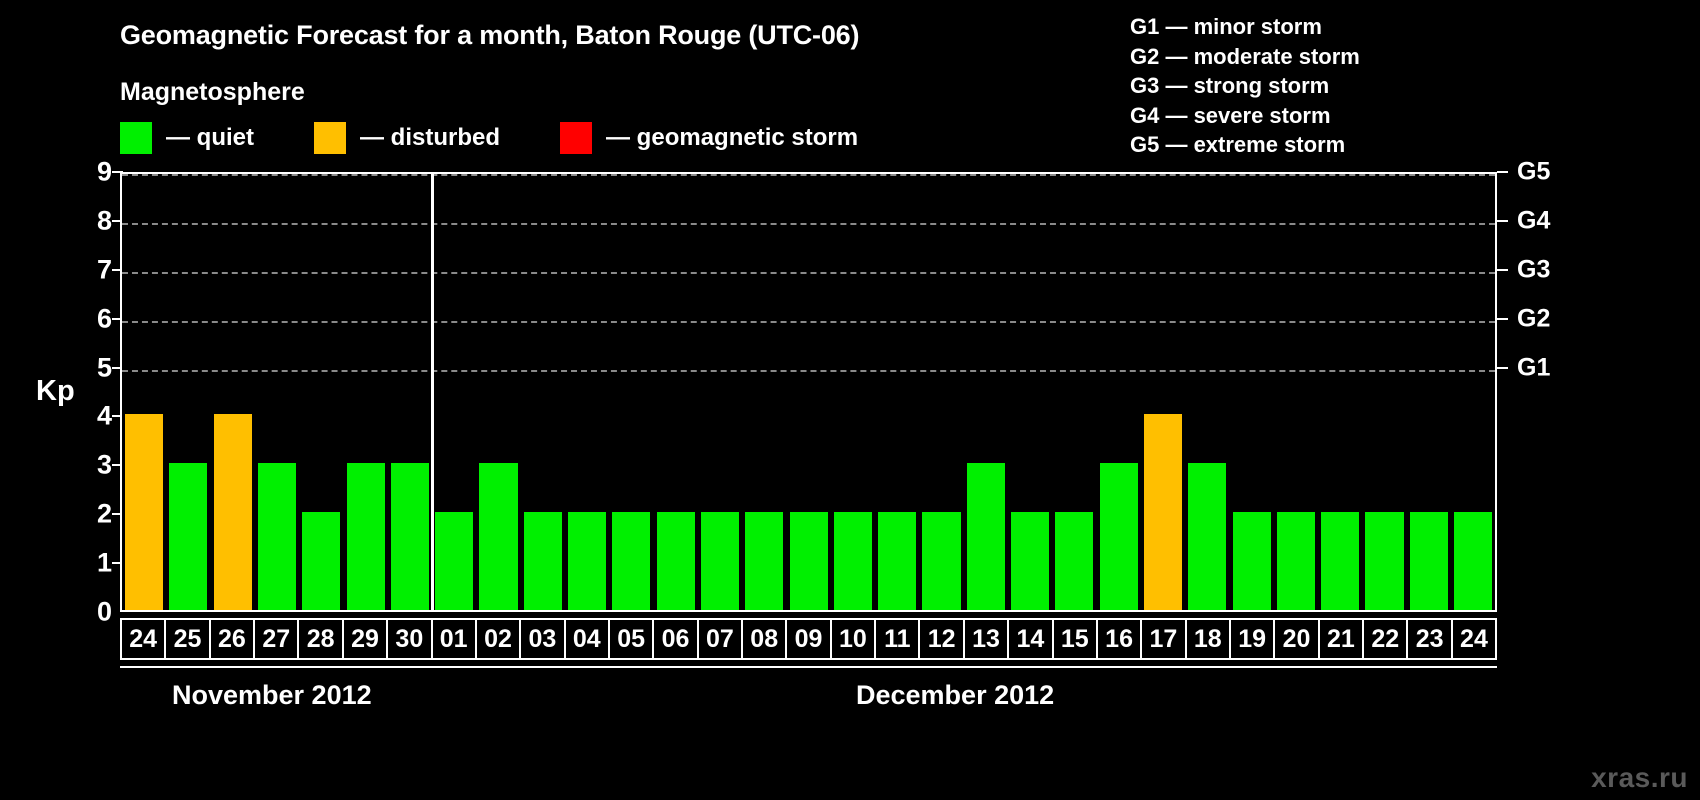  I want to click on g-axis: G5 G4 G3 G2 G1, so click(1557, 385).